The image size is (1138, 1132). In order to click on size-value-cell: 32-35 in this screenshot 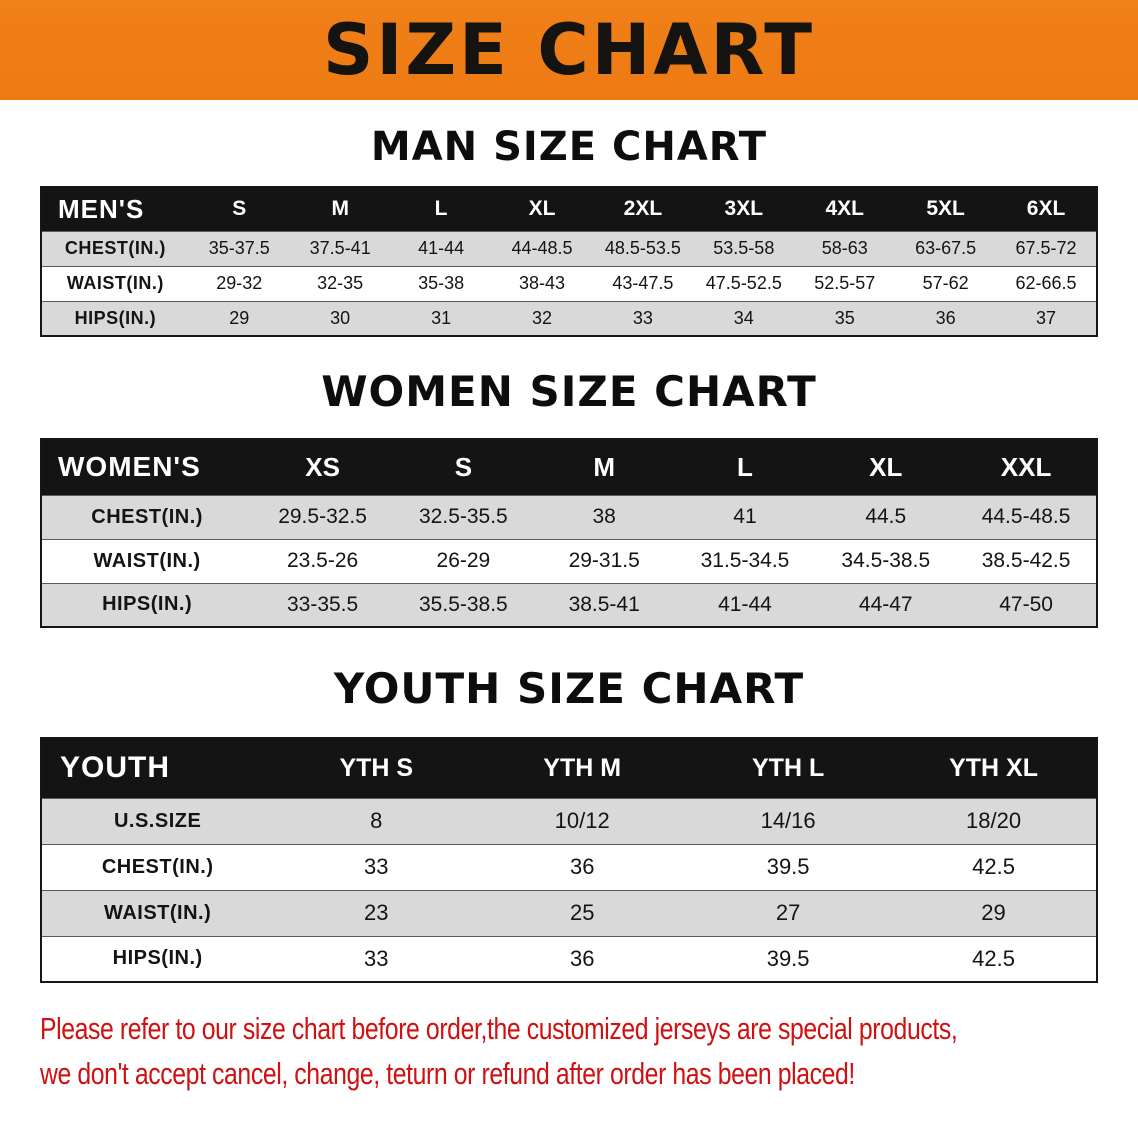, I will do `click(340, 283)`.